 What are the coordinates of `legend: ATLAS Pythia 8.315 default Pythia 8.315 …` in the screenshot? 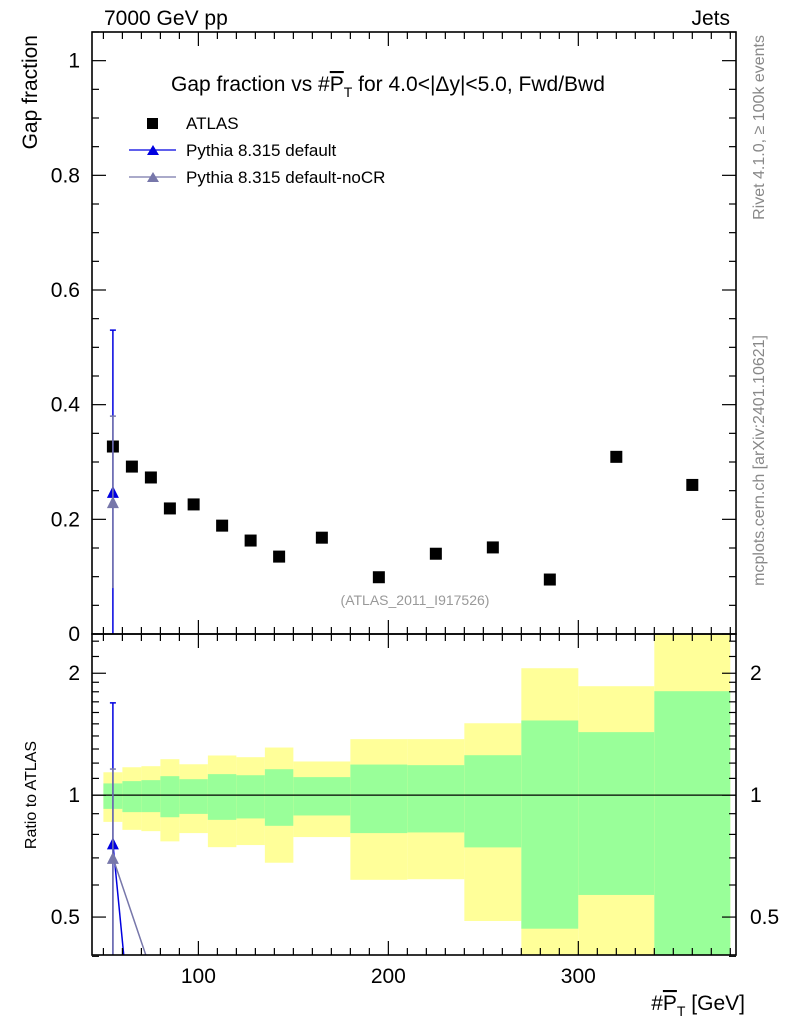 It's located at (257, 150).